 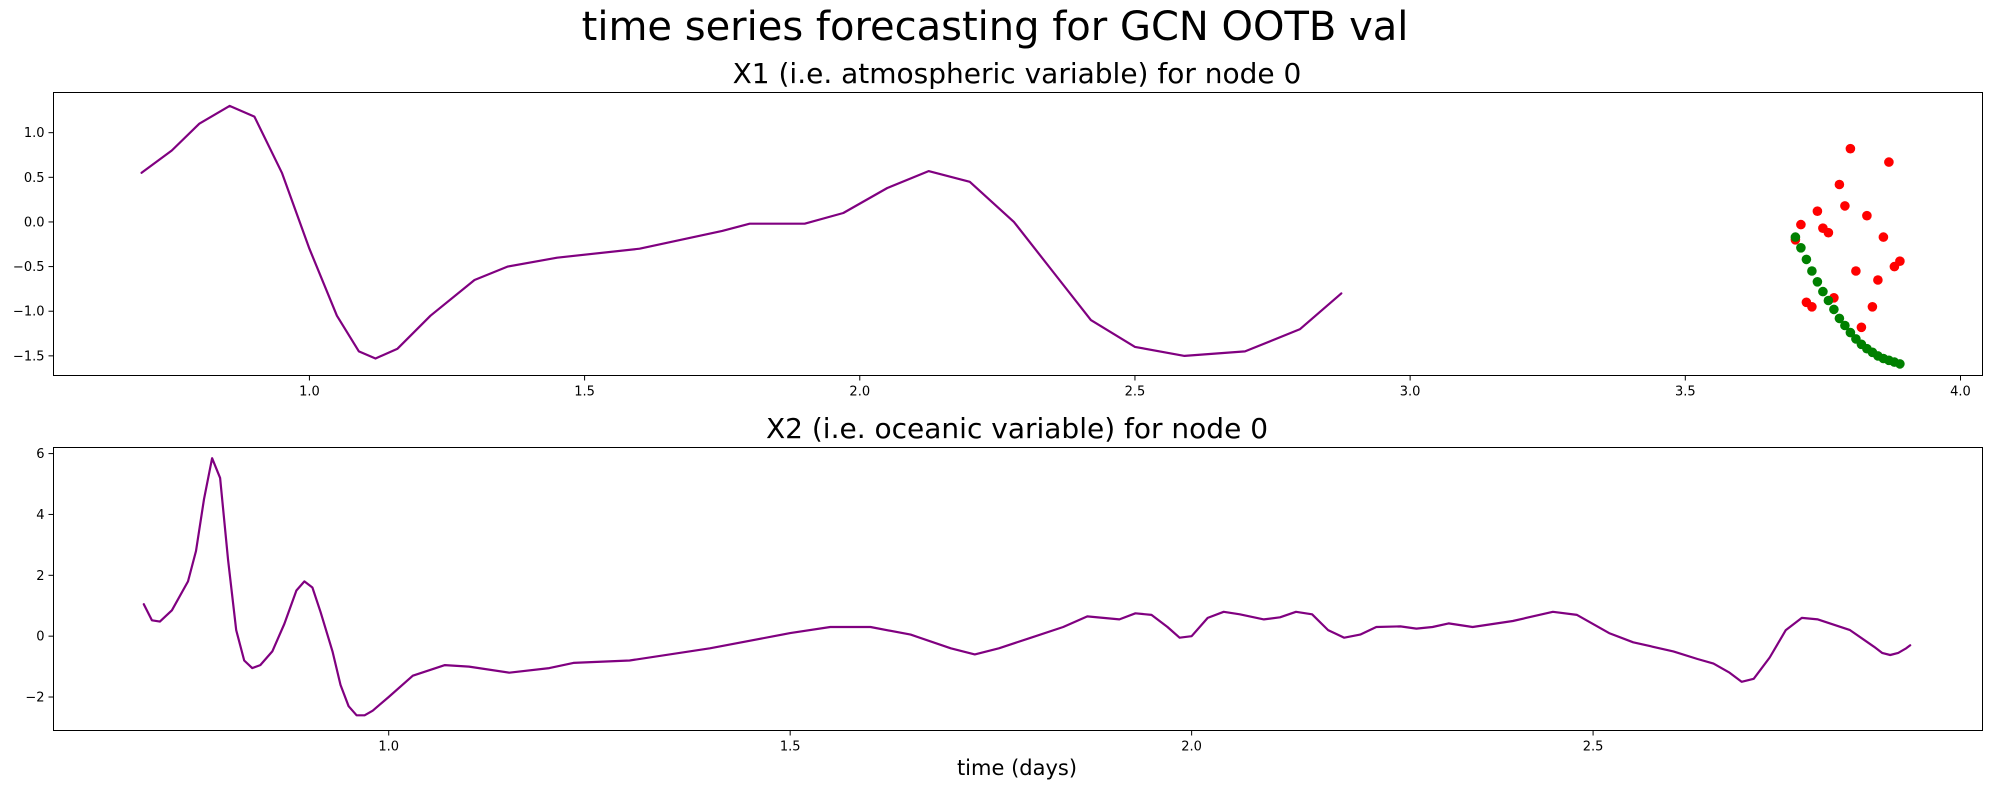 What do you see at coordinates (29, 356) in the screenshot?
I see `x1-y-tick-label: −1.5` at bounding box center [29, 356].